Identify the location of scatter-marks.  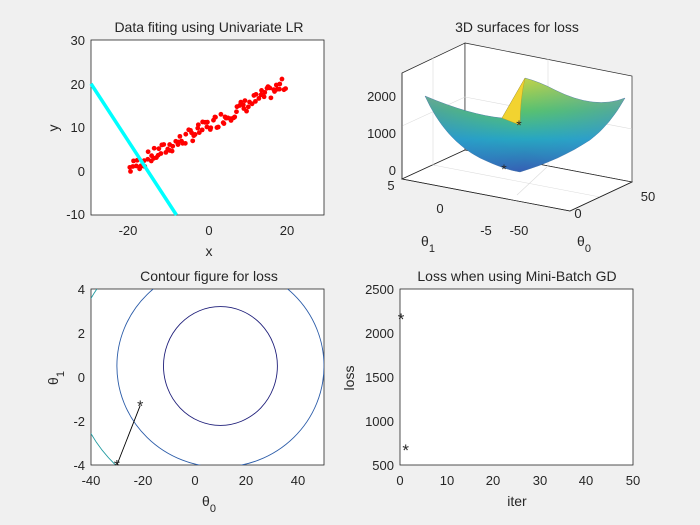
(188, 146).